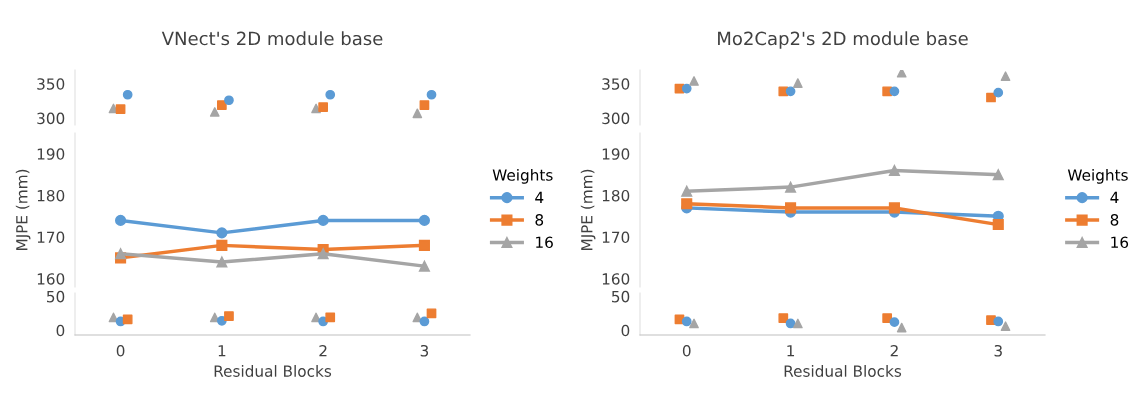 The image size is (1145, 408). I want to click on chart-title: Mo2Cap2's 2D module base, so click(843, 40).